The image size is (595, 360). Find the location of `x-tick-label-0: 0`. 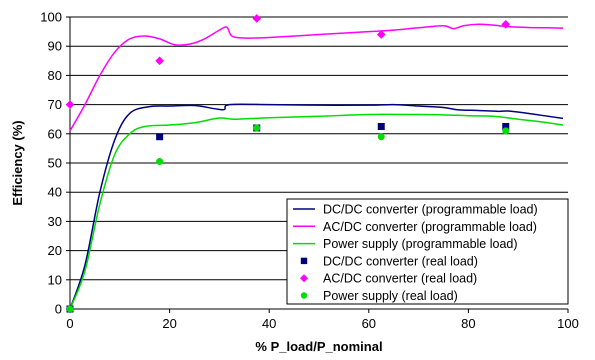

x-tick-label-0: 0 is located at coordinates (69, 323).